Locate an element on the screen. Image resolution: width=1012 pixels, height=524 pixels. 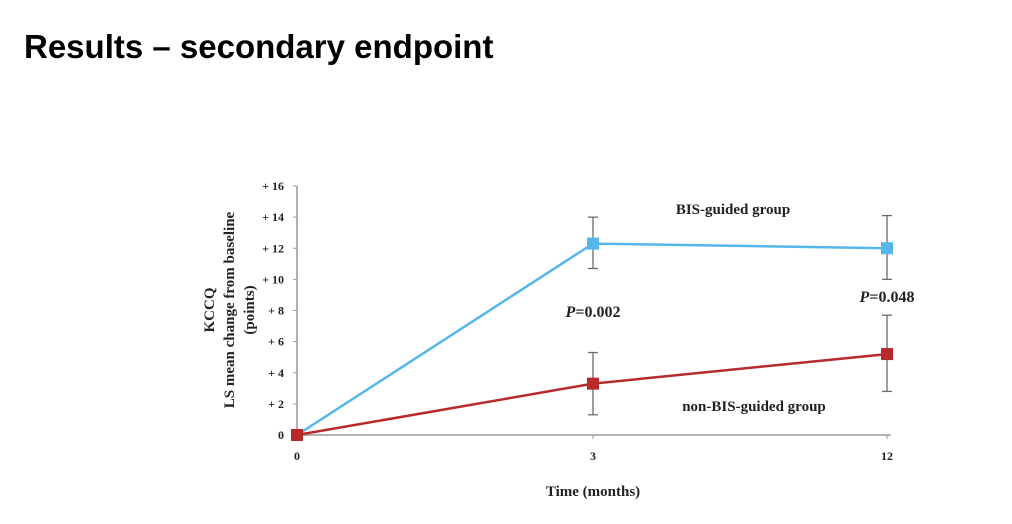
y-tick-label: + 6 is located at coordinates (276, 342).